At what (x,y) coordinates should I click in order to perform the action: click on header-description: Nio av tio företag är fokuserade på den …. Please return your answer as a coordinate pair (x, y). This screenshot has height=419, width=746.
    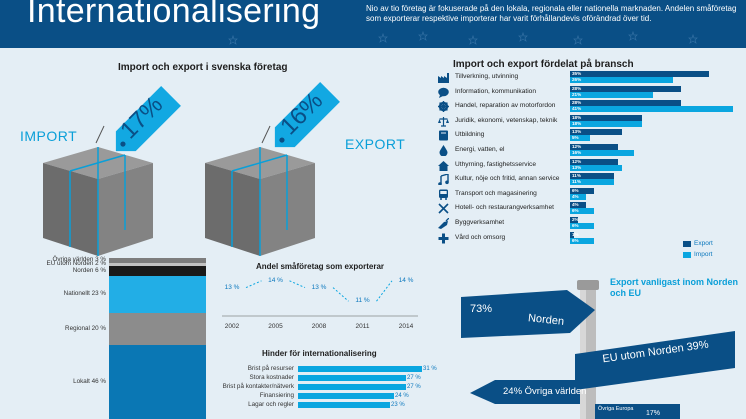
    Looking at the image, I should click on (551, 13).